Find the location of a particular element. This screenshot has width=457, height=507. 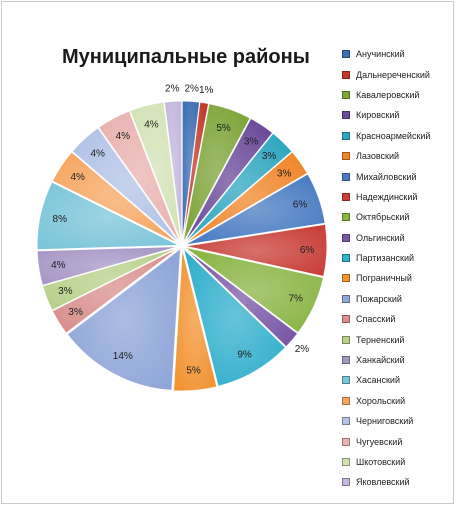

legend-label-21: Шкотовский is located at coordinates (381, 462).